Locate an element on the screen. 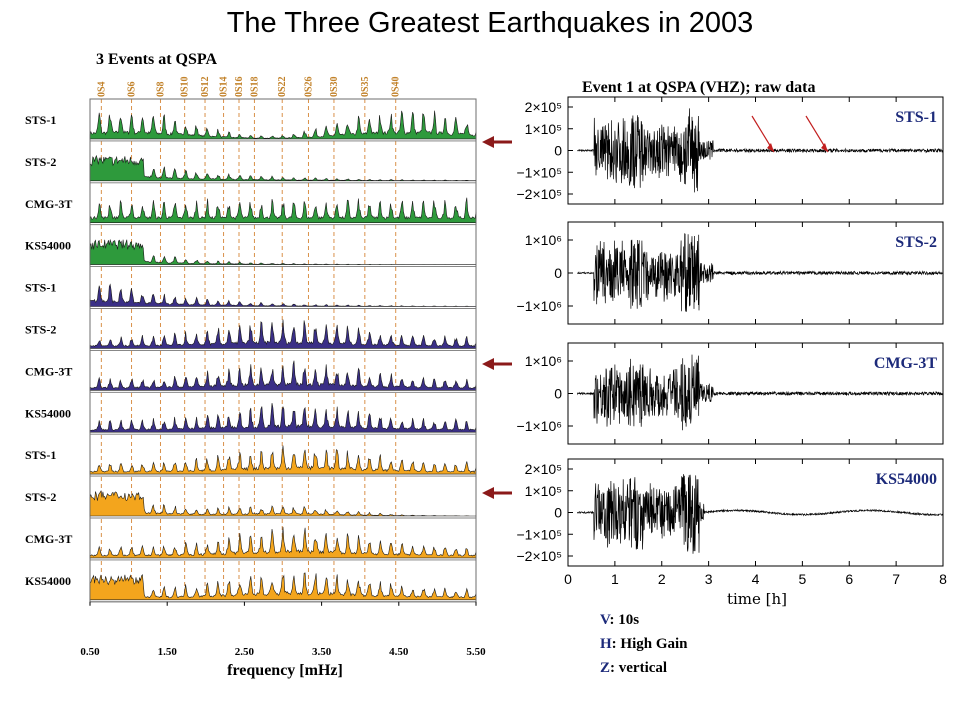 The image size is (960, 720). component-legend: V: 10s H: High Gain Z: vertical is located at coordinates (644, 644).